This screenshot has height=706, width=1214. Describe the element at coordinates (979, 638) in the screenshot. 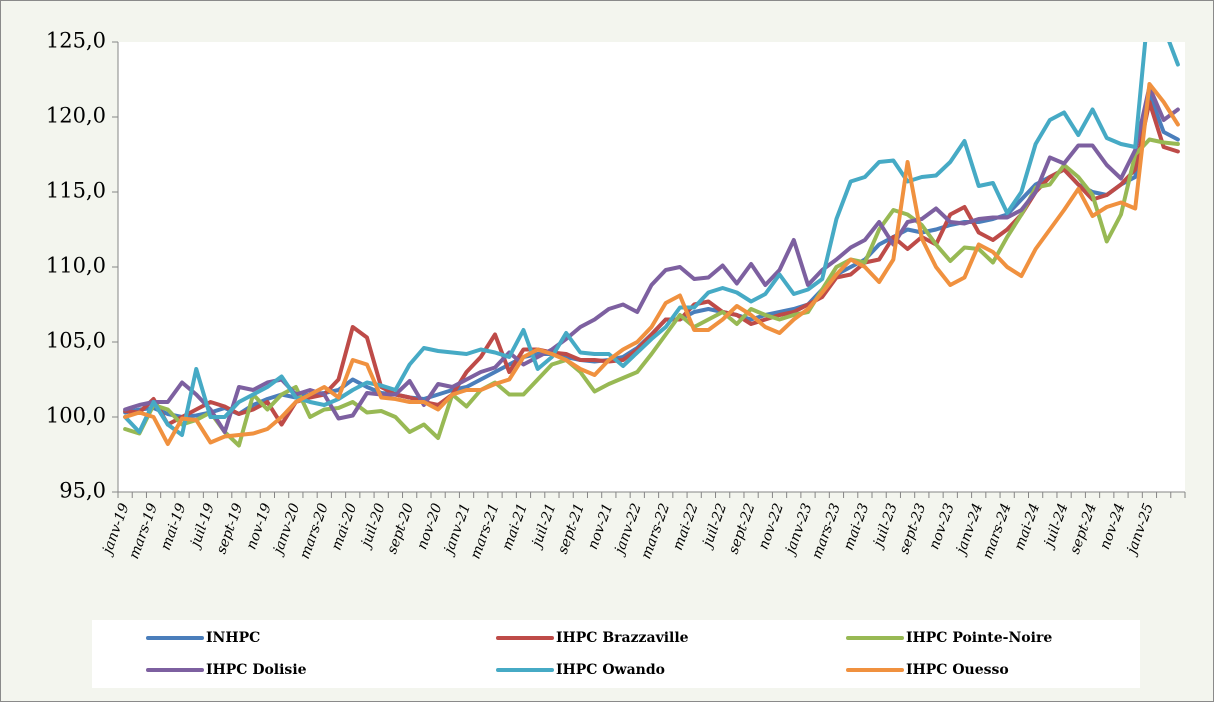

I see `legend-label: IHPC Pointe-Noire` at that location.